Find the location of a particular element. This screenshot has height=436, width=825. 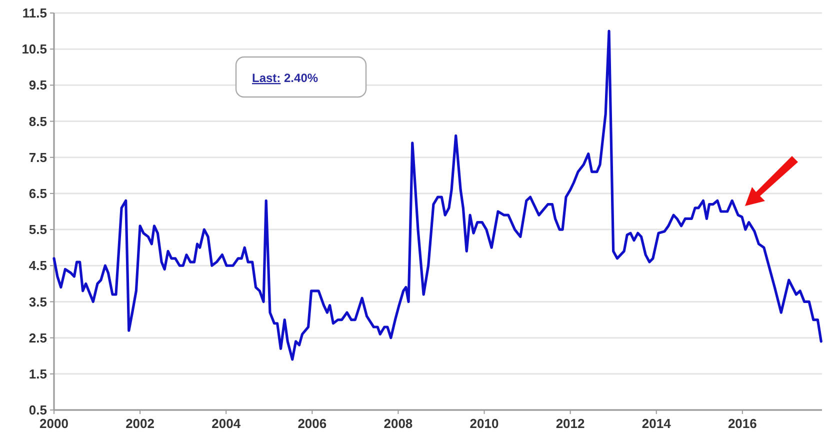

x-tick-label: 2014 is located at coordinates (657, 423).